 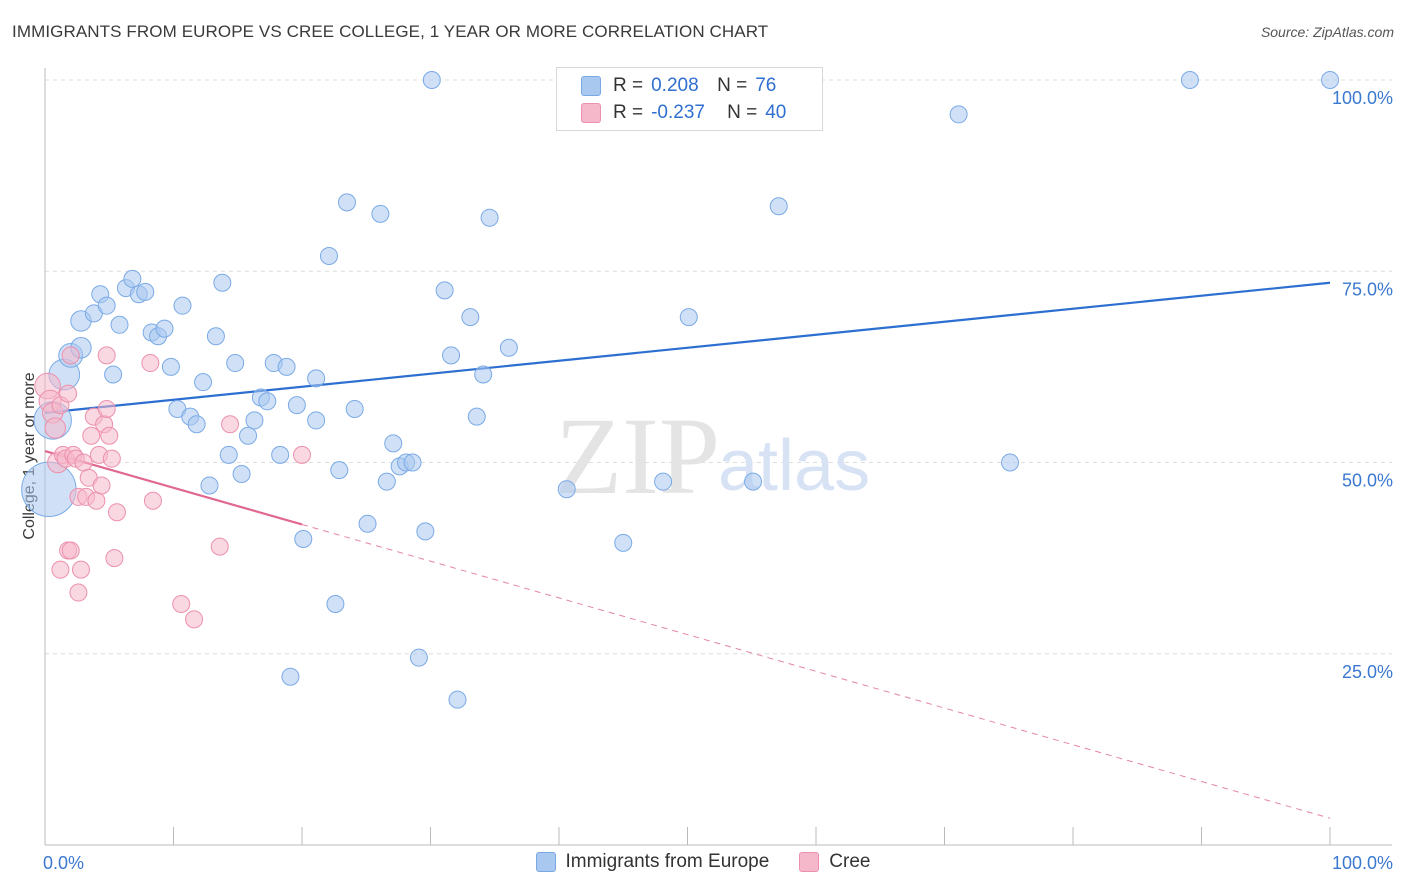 I want to click on legend-row-cree: R = -0.237 N = 40, so click(x=683, y=113).